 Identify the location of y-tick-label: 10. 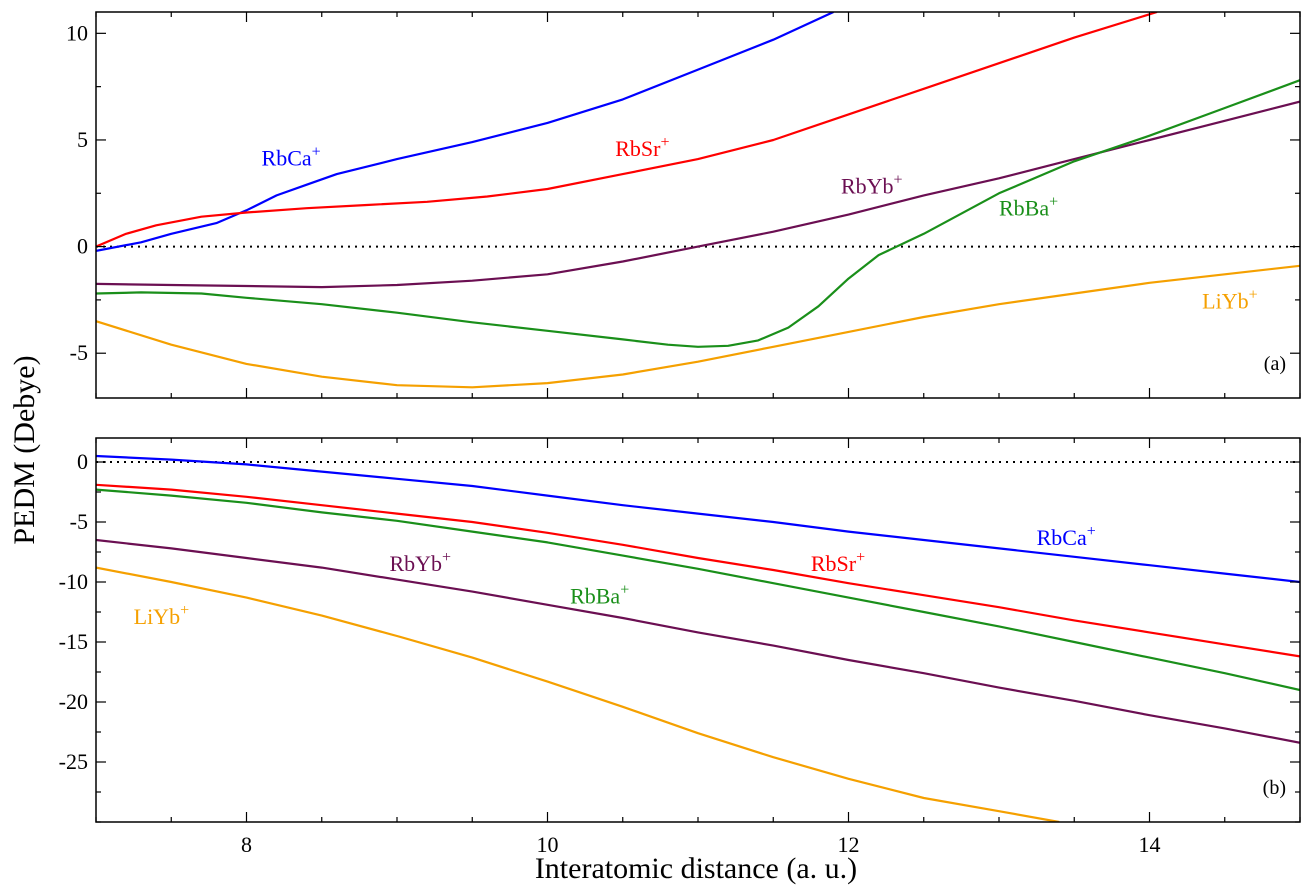
(77, 32).